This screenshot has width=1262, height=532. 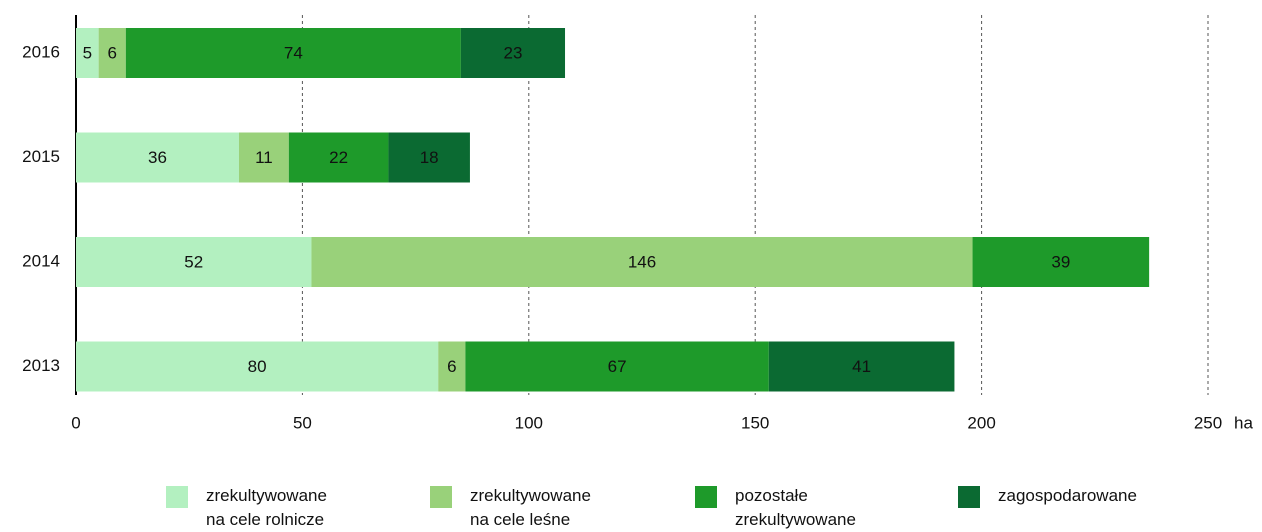 What do you see at coordinates (302, 422) in the screenshot?
I see `x-tick-label: 50` at bounding box center [302, 422].